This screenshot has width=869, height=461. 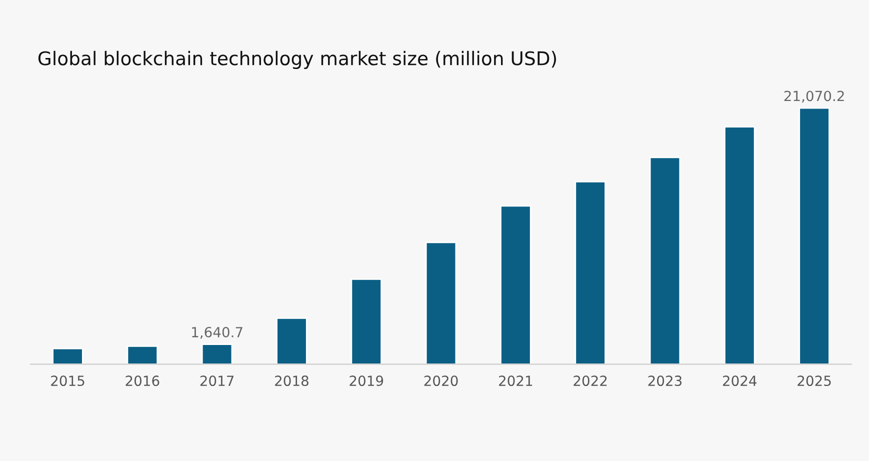 What do you see at coordinates (441, 381) in the screenshot?
I see `x-tick-label: 2020` at bounding box center [441, 381].